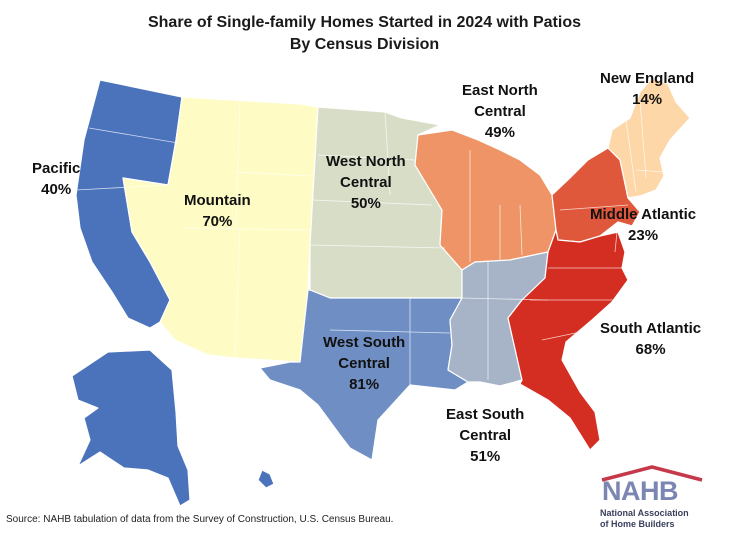  Describe the element at coordinates (56, 189) in the screenshot. I see `division-share: 40%` at that location.